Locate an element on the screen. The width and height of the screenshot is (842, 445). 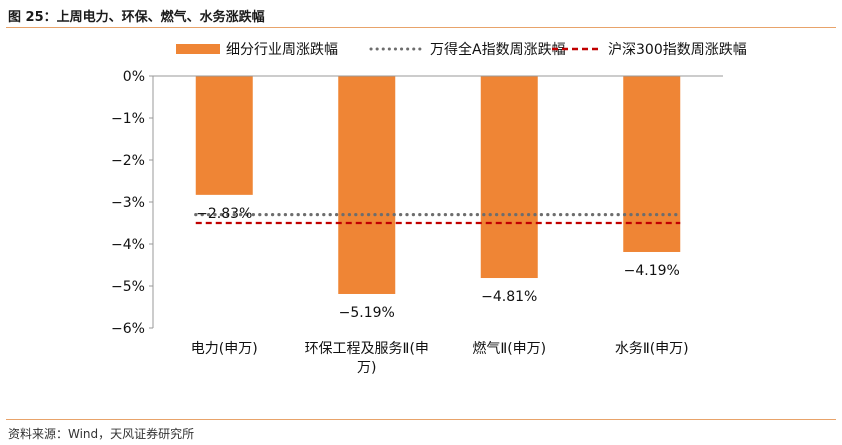
legend-label-wind-all-a: 万得全A指数周涨跌幅 is located at coordinates (498, 49).